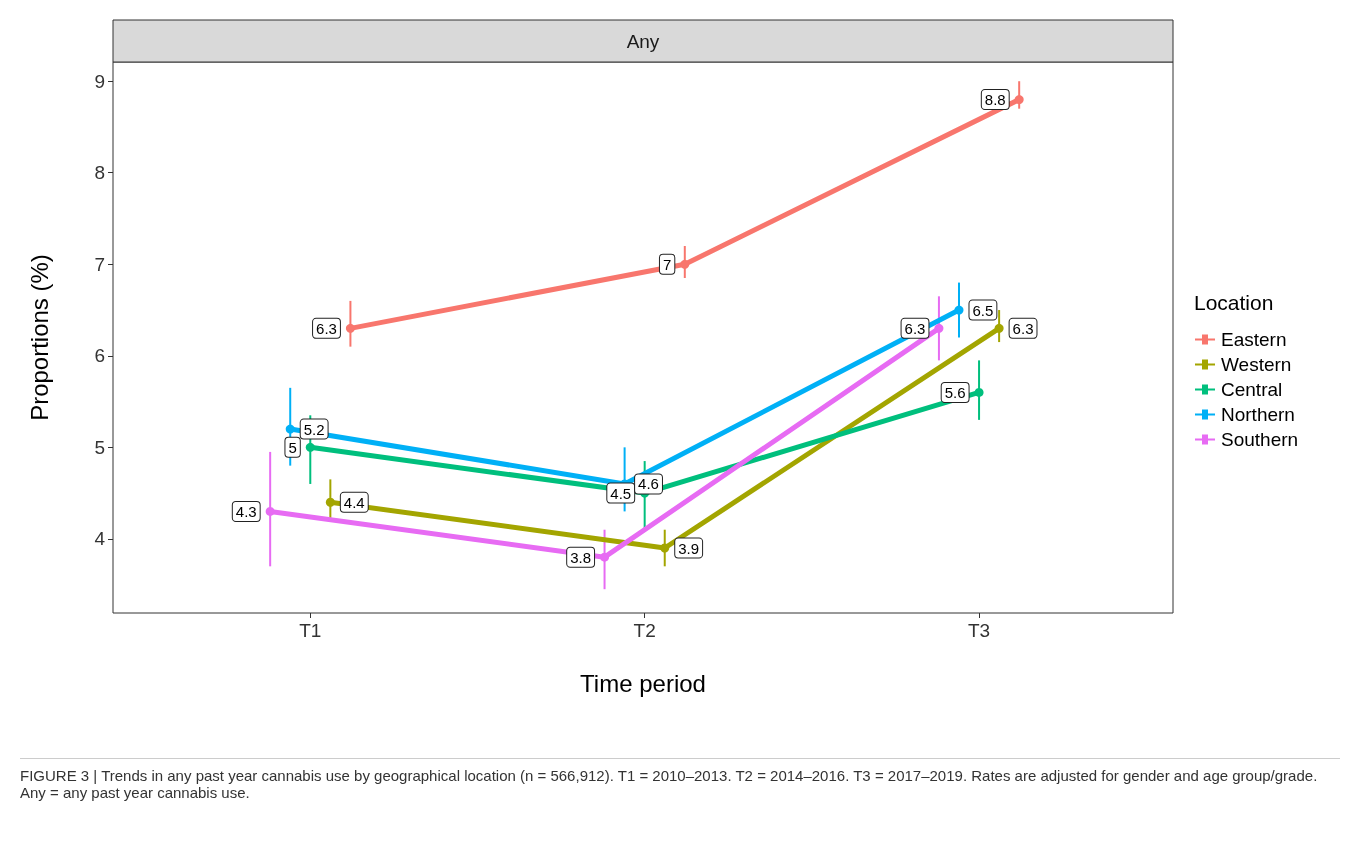 The height and width of the screenshot is (842, 1360). What do you see at coordinates (314, 429) in the screenshot?
I see `data-label: 5.2` at bounding box center [314, 429].